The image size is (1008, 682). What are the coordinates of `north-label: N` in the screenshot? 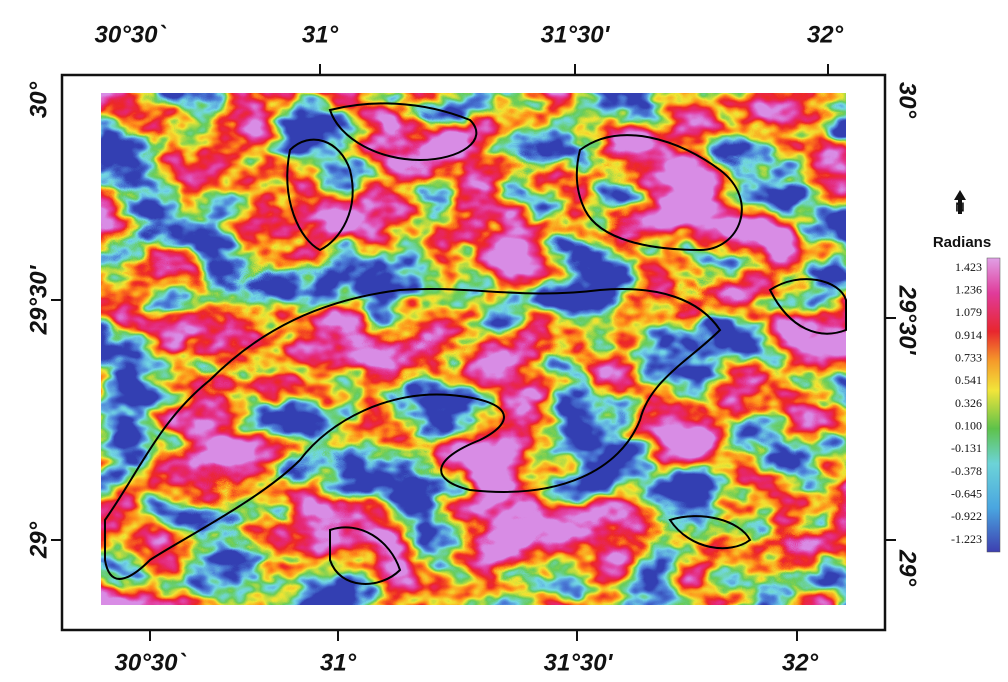 It's located at (959, 206).